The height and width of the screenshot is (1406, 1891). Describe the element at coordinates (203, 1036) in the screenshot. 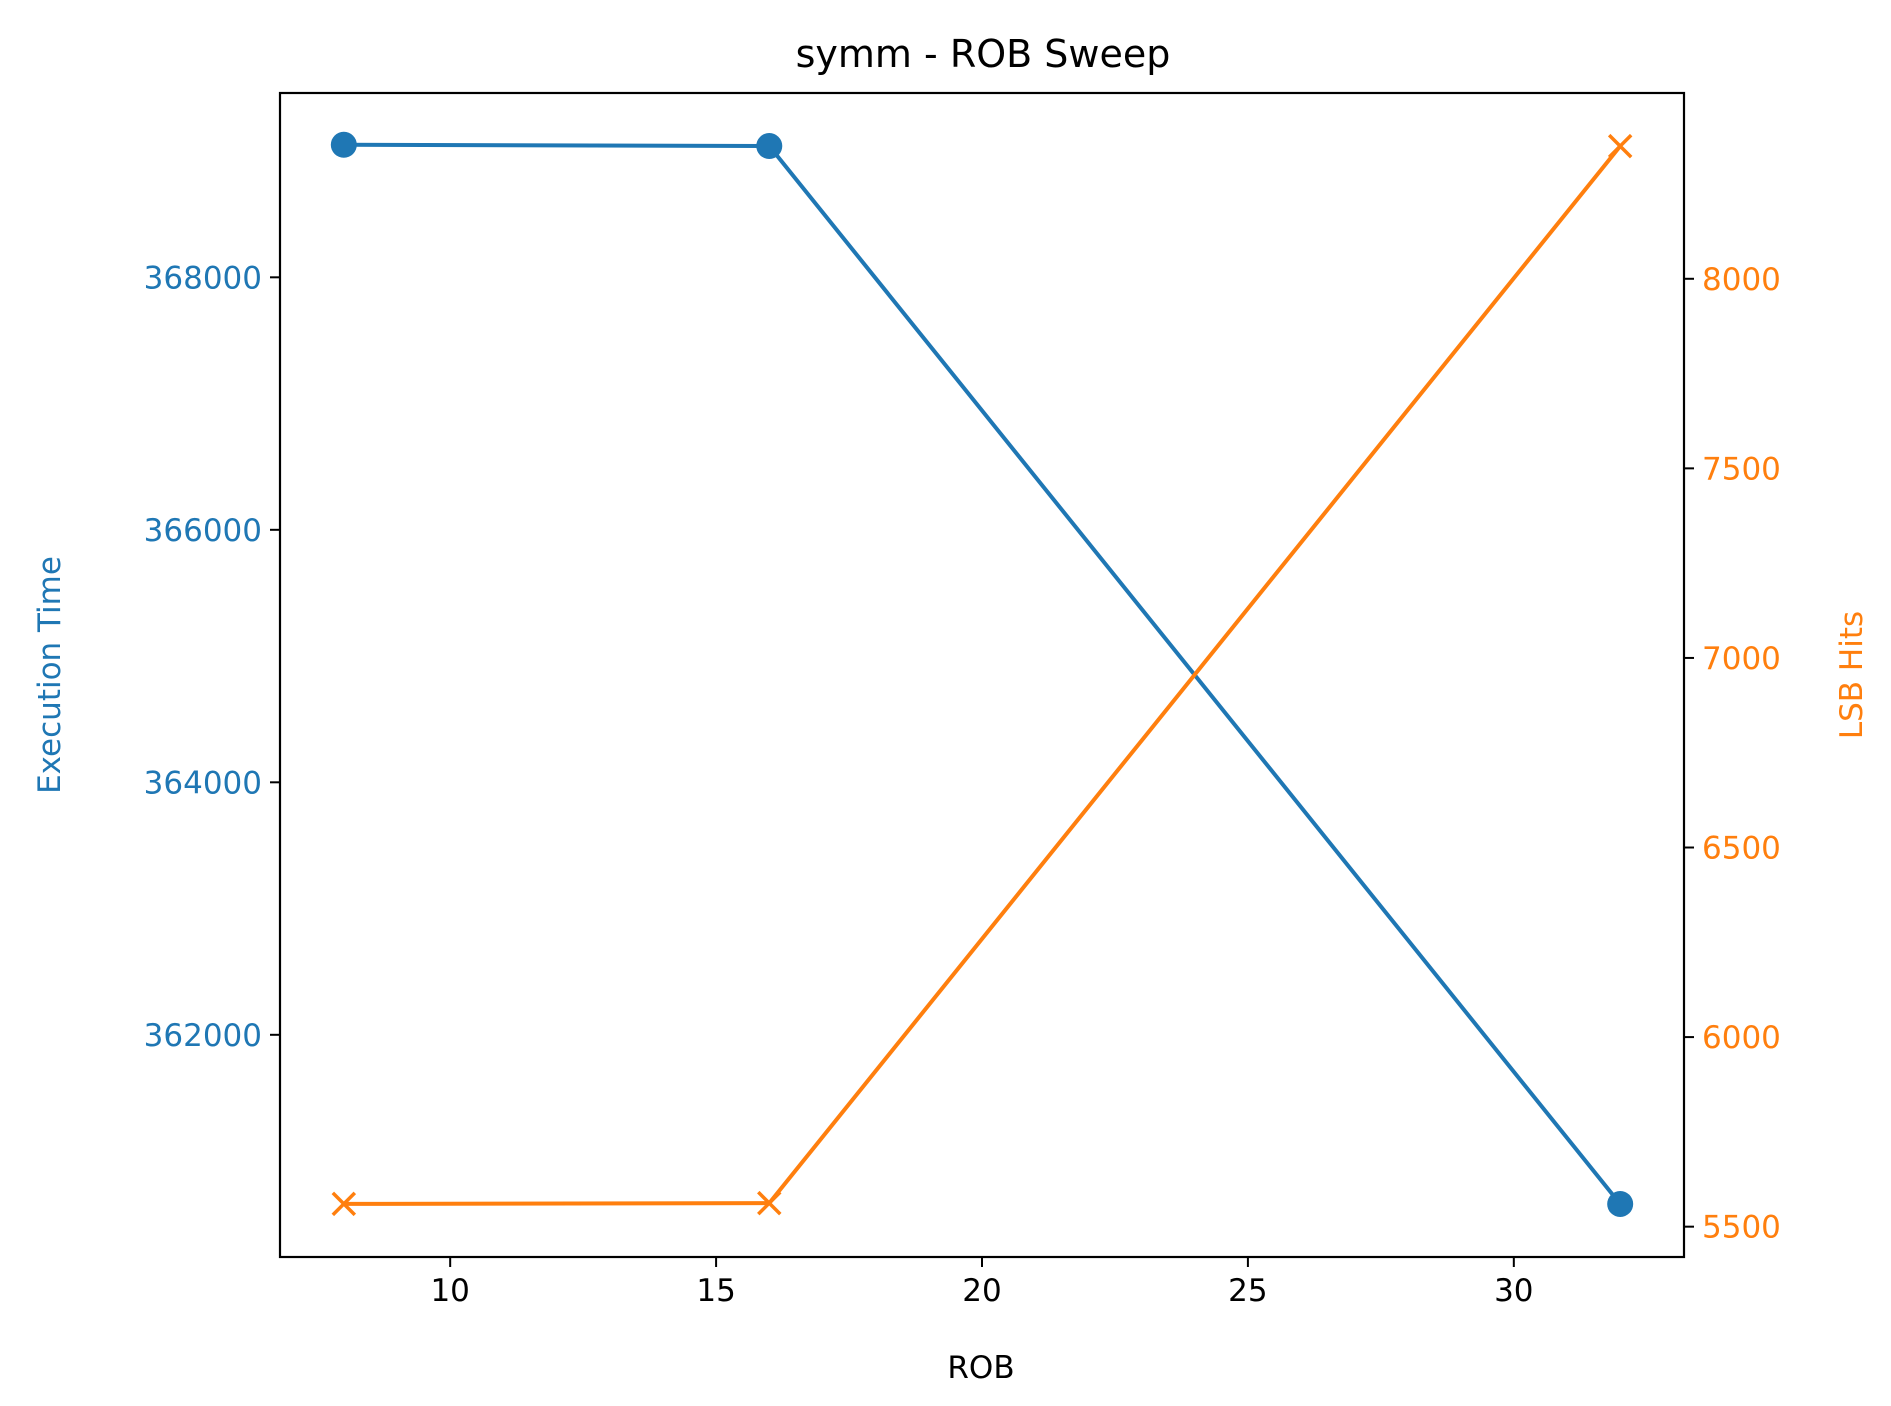

I see `y-left-tick-label-0: 362000` at that location.